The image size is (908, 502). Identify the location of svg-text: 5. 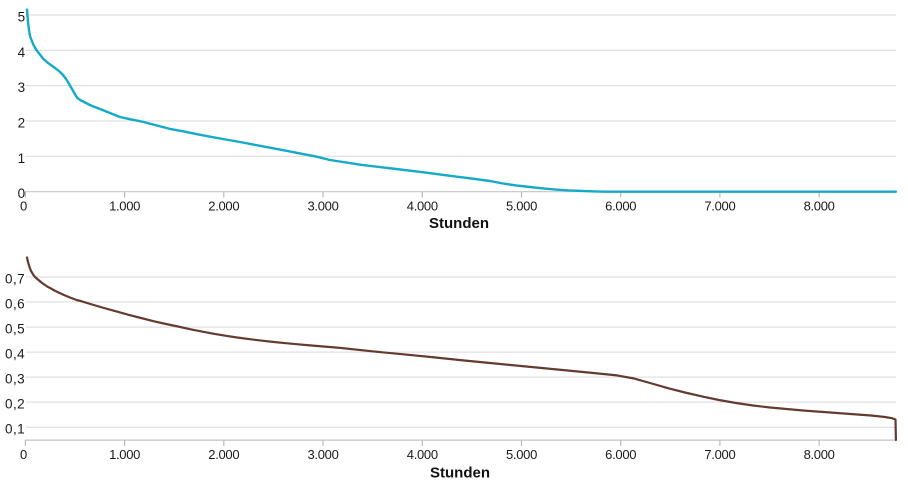
(22, 17).